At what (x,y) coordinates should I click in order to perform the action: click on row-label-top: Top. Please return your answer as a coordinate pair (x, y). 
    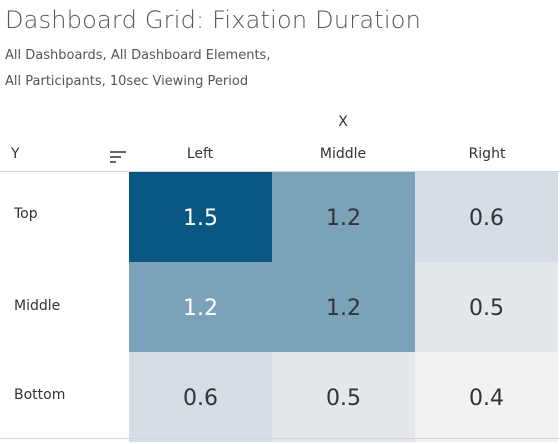
    Looking at the image, I should click on (26, 214).